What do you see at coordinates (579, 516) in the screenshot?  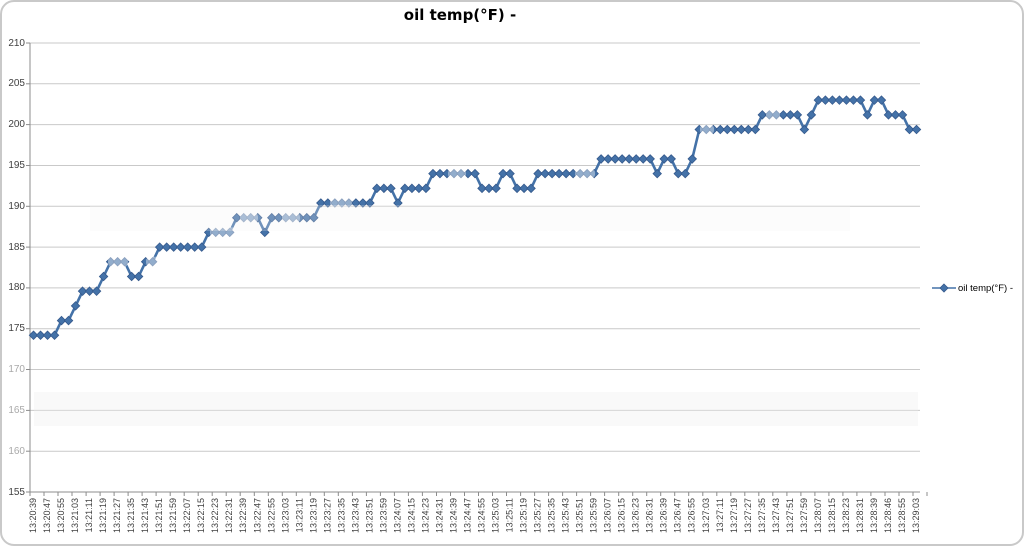 I see `x-tick-label: 13:25:51` at bounding box center [579, 516].